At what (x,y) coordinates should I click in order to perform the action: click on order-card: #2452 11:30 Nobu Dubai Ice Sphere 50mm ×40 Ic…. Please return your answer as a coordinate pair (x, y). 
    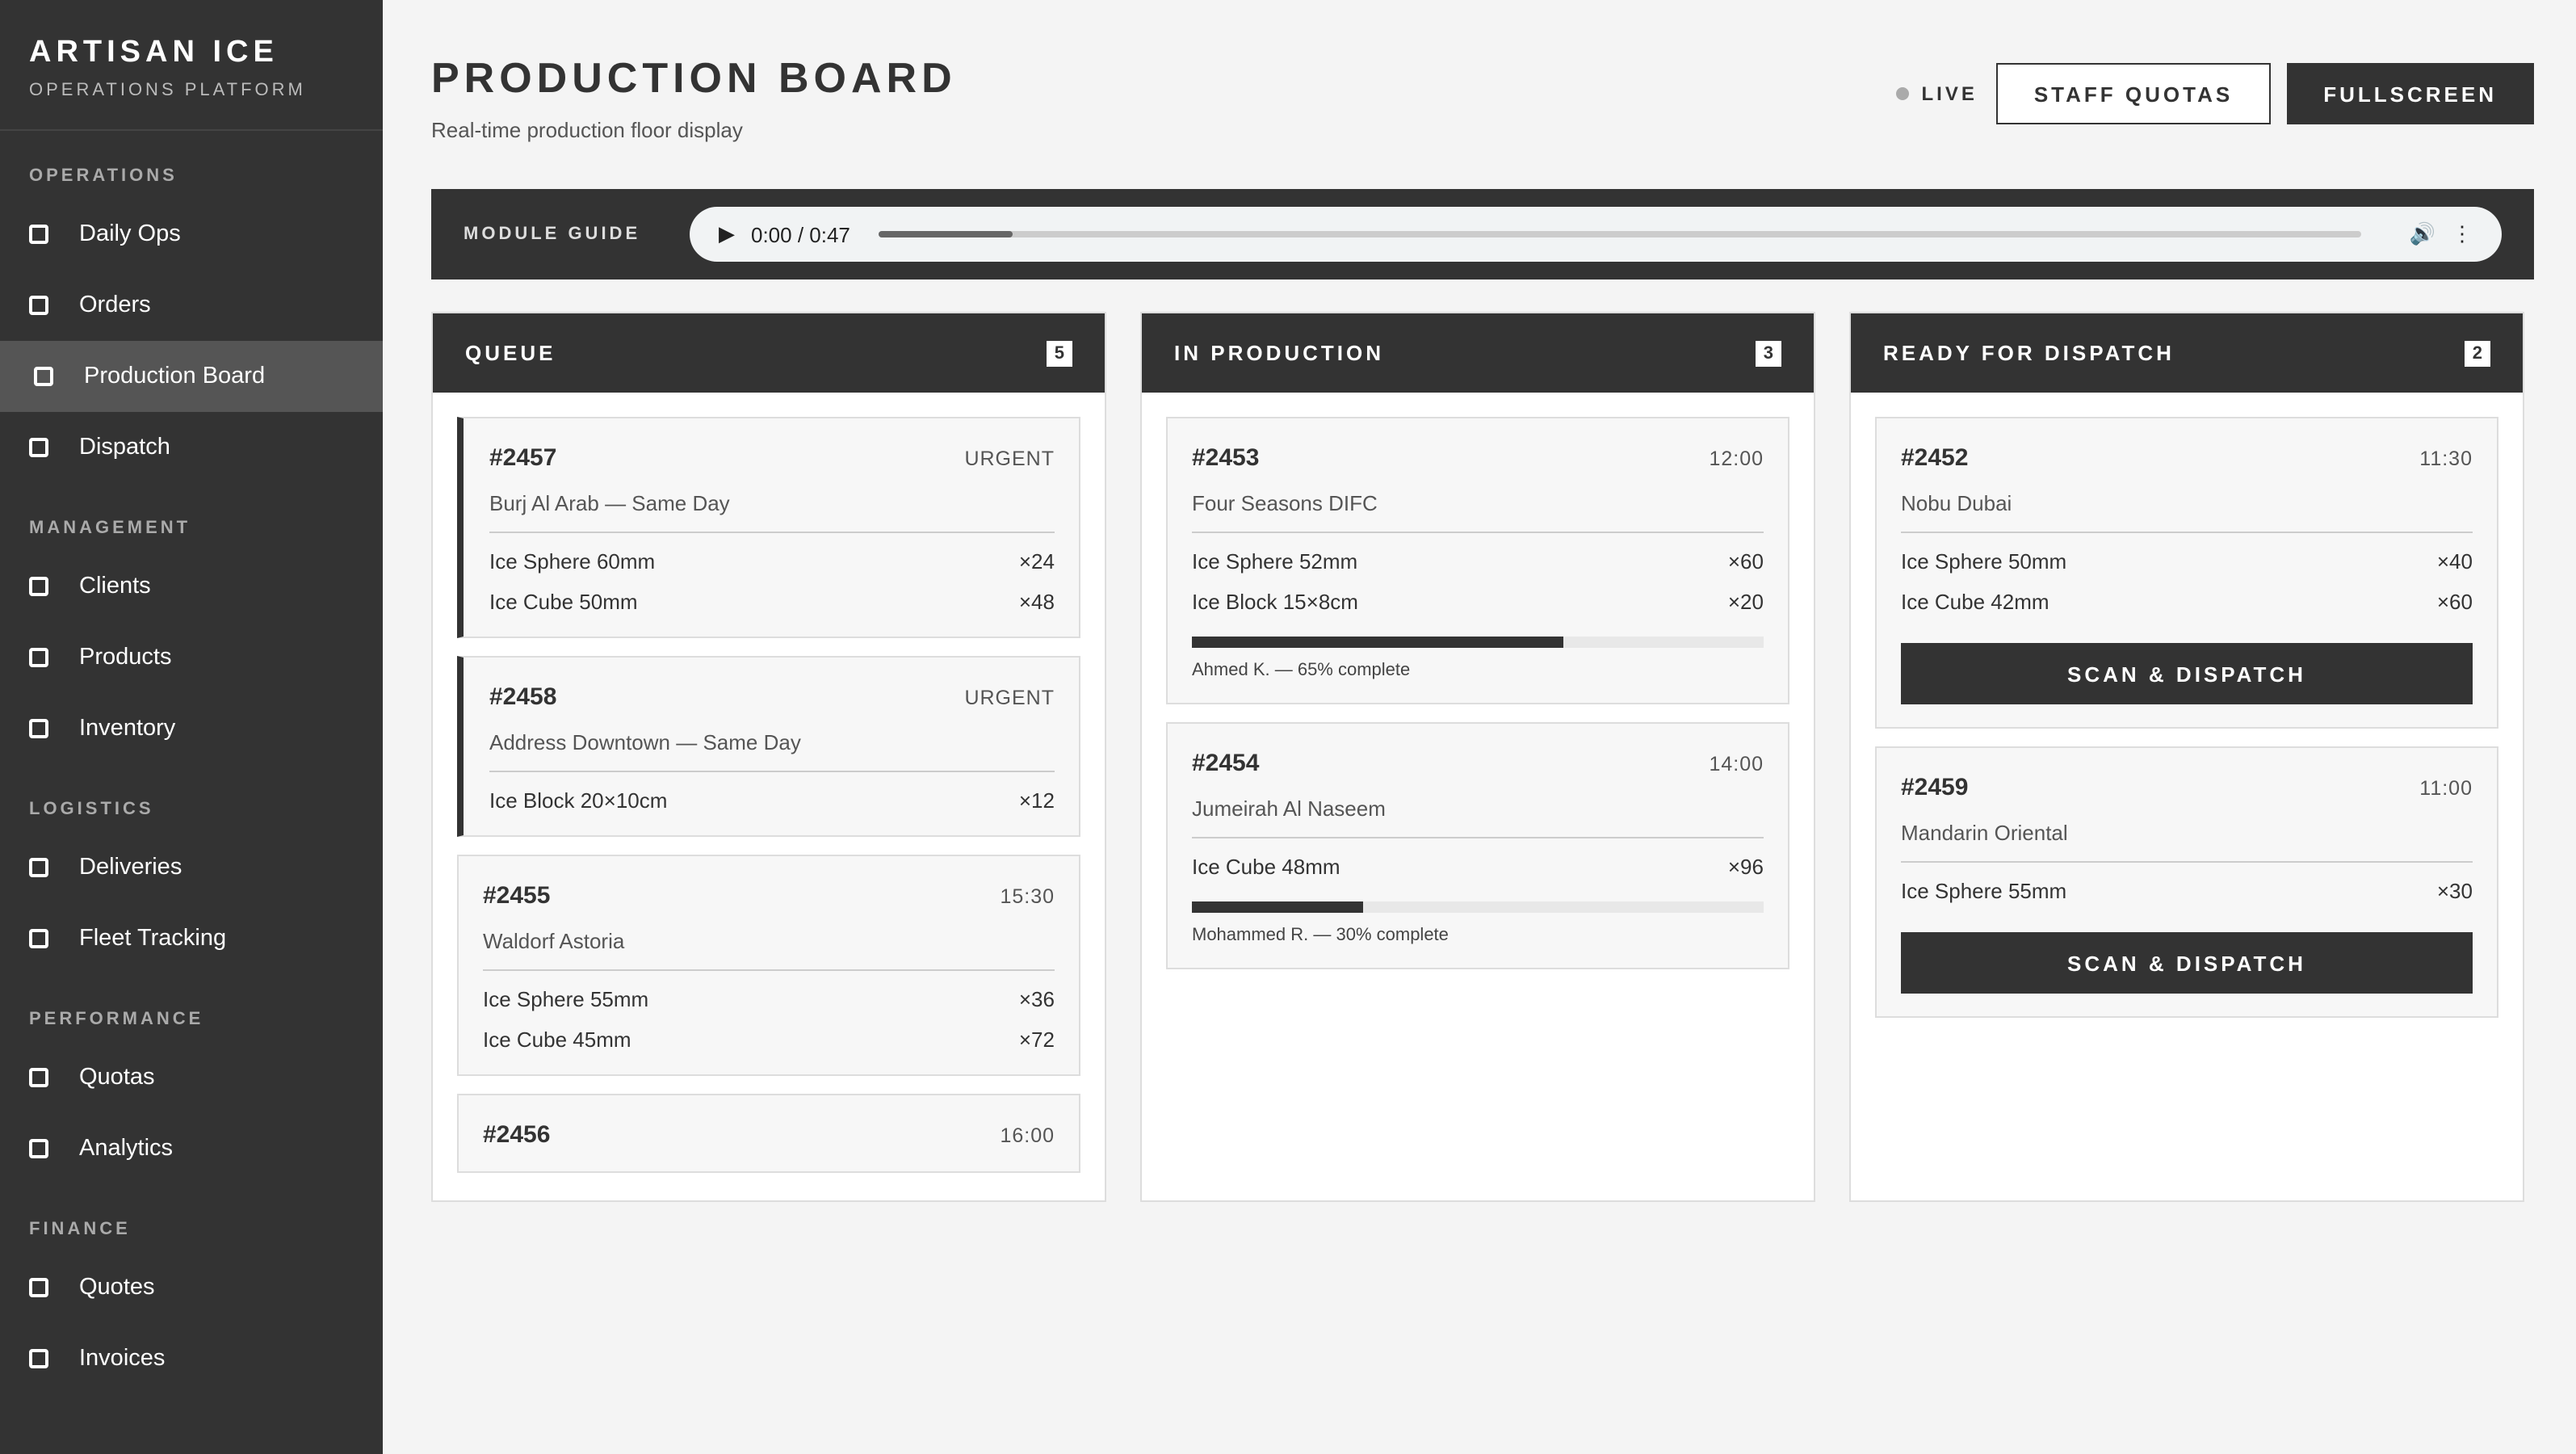
    Looking at the image, I should click on (2186, 573).